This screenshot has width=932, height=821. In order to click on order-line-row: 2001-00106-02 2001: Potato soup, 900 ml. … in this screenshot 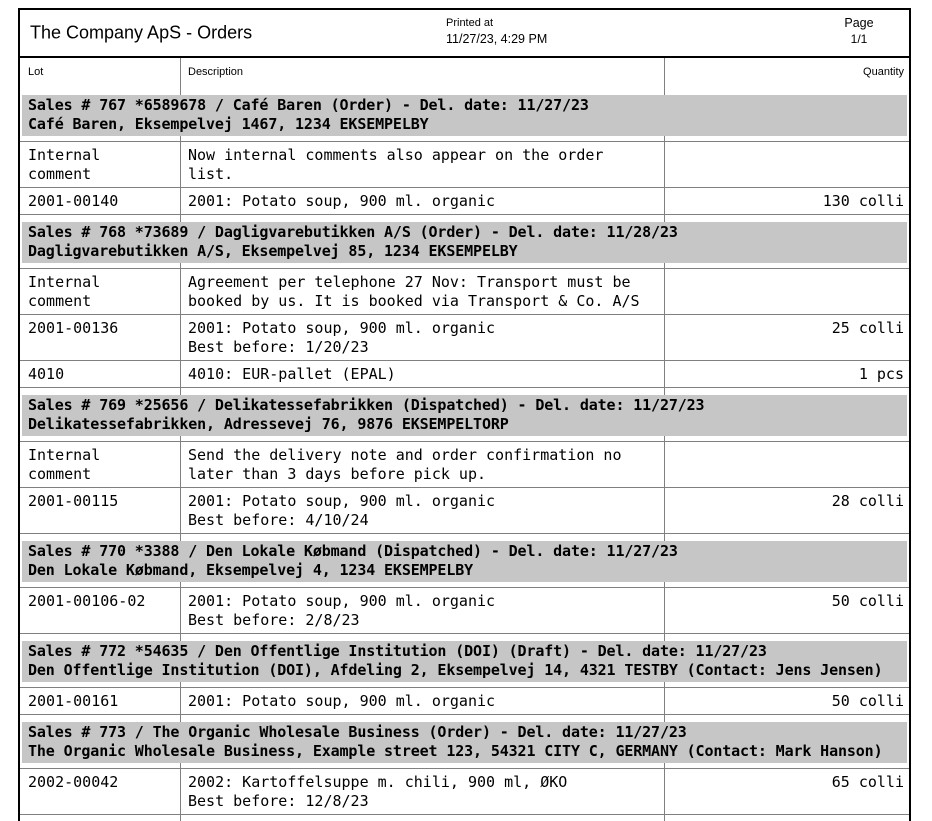, I will do `click(464, 611)`.